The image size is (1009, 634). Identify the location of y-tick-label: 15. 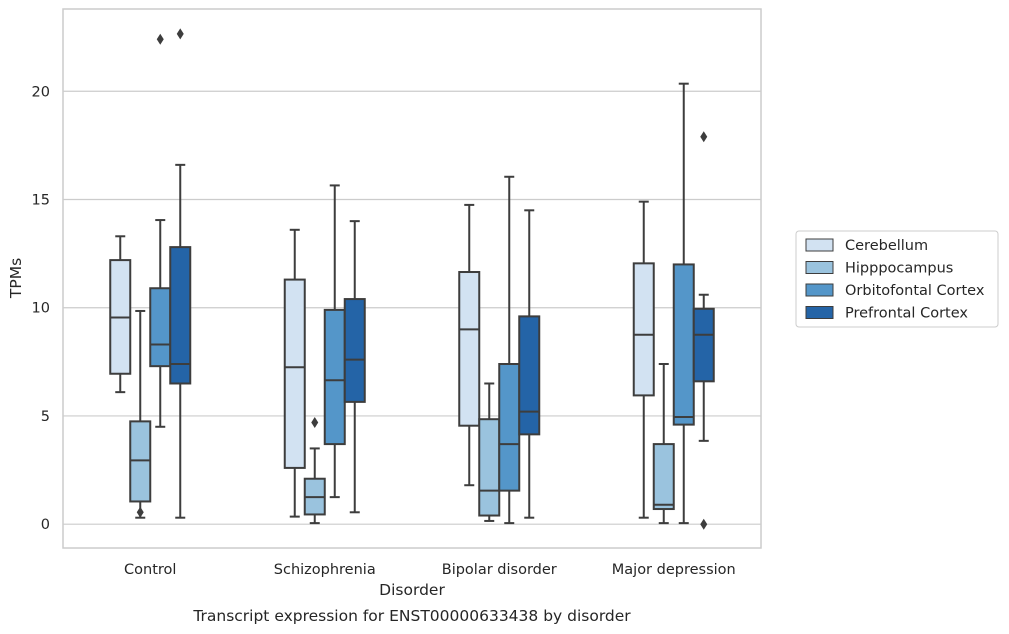
(41, 200).